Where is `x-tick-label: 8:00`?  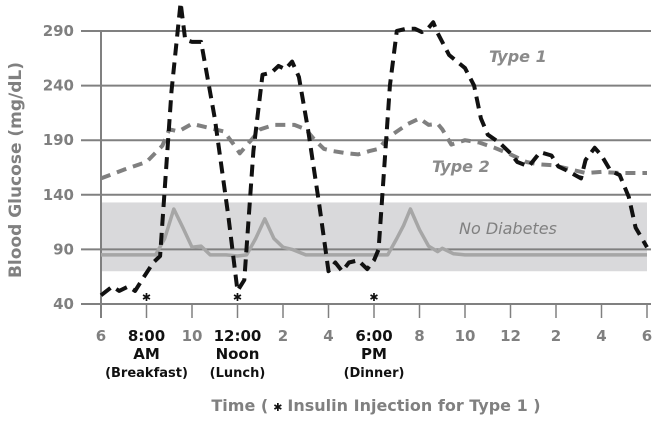 x-tick-label: 8:00 is located at coordinates (146, 336).